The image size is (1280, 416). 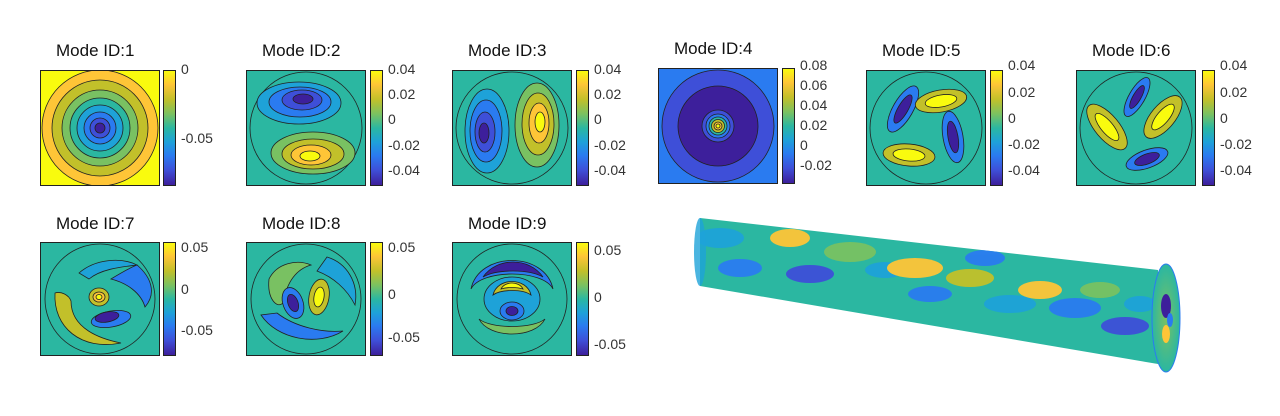 I want to click on mode-title: Mode ID:5, so click(x=921, y=50).